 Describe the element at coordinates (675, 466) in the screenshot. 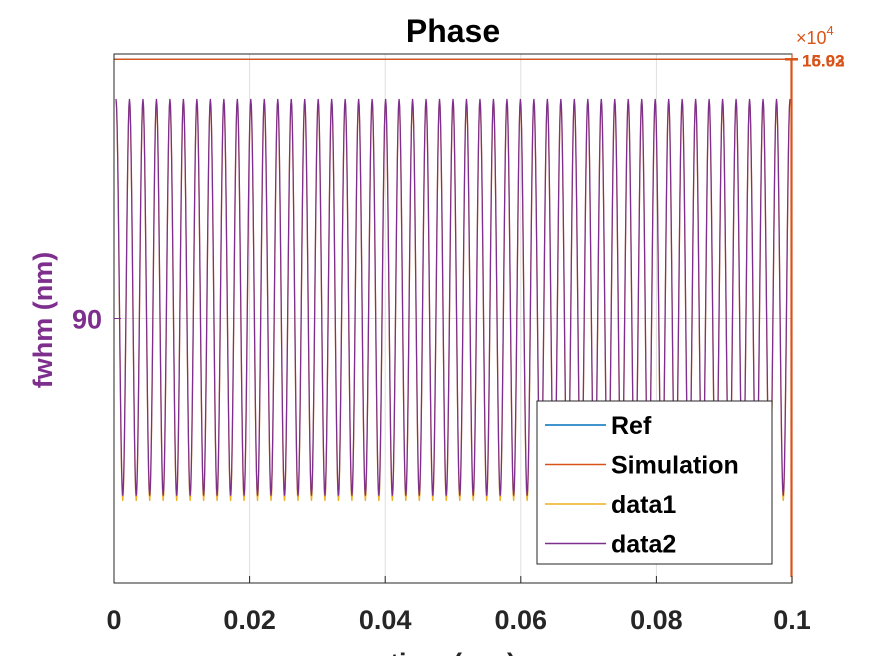

I see `legend-label: Simulation` at that location.